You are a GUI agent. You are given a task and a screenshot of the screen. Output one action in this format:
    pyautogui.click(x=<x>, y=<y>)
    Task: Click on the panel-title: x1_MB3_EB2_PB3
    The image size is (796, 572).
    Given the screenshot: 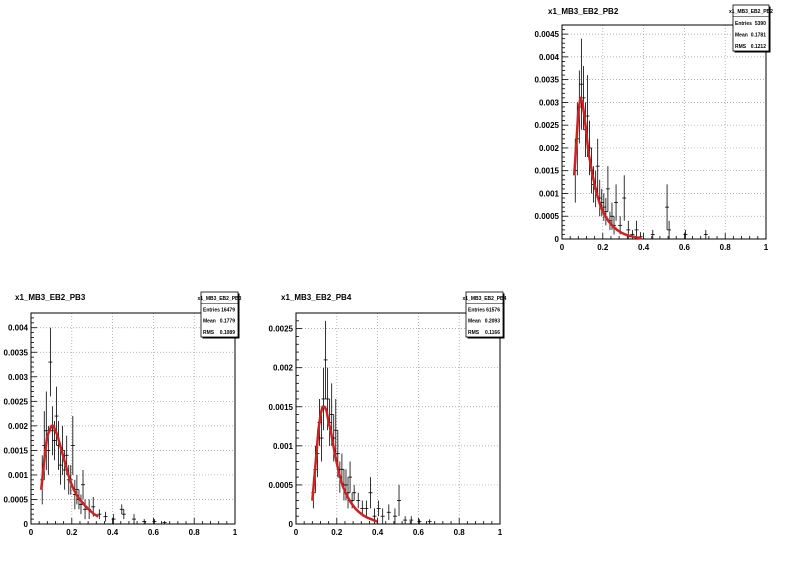 What is the action you would take?
    pyautogui.click(x=50, y=297)
    